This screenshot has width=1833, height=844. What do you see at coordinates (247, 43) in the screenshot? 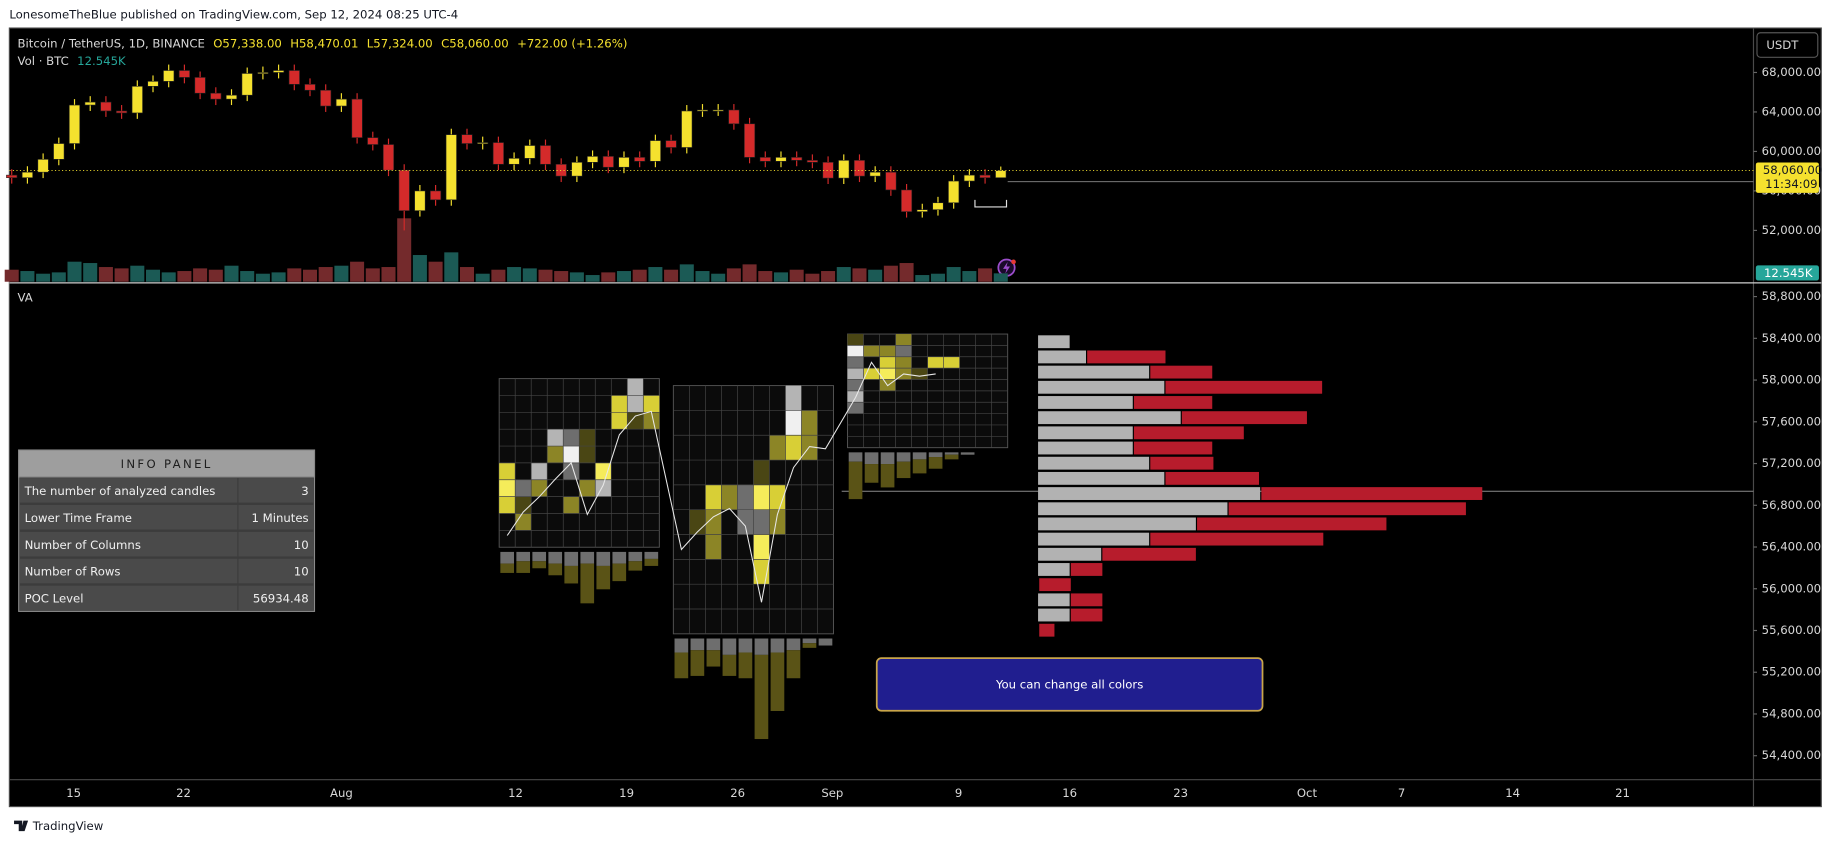
I see `legend-open: O57,338.00` at bounding box center [247, 43].